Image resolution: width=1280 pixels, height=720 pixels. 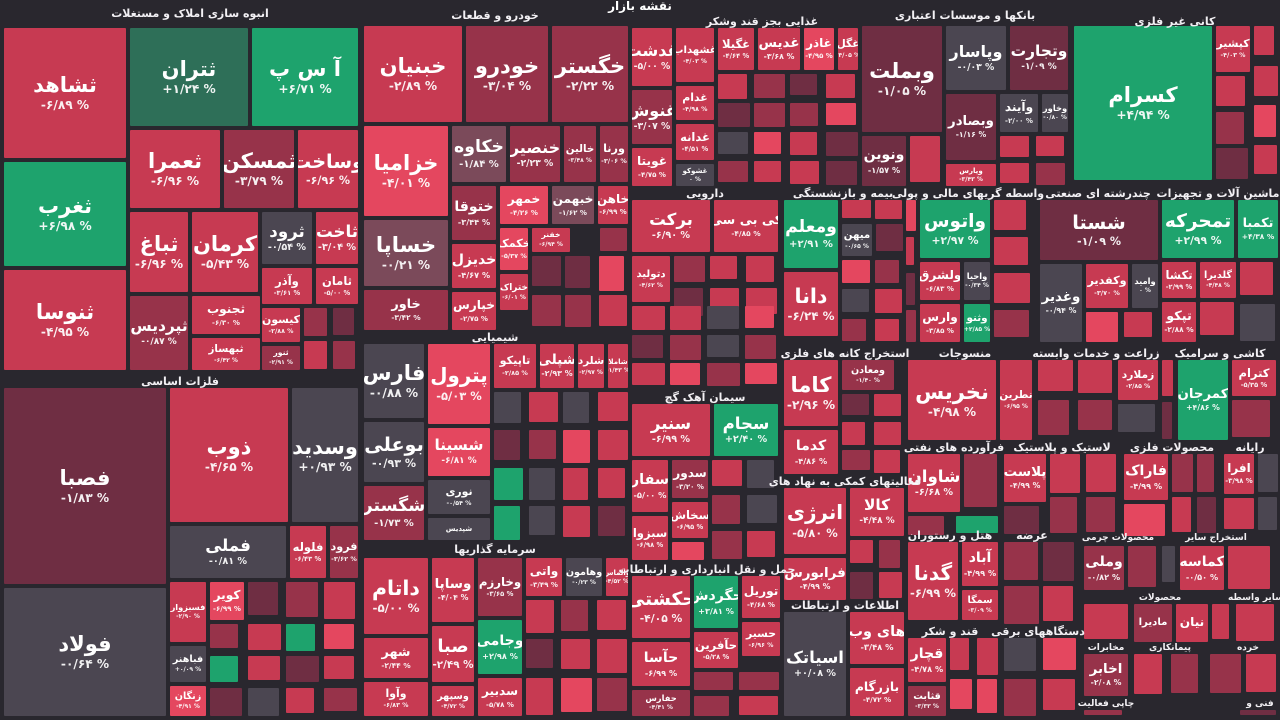 What do you see at coordinates (281, 325) in the screenshot?
I see `treemap-cell: کیسون -۲/۸۸ %` at bounding box center [281, 325].